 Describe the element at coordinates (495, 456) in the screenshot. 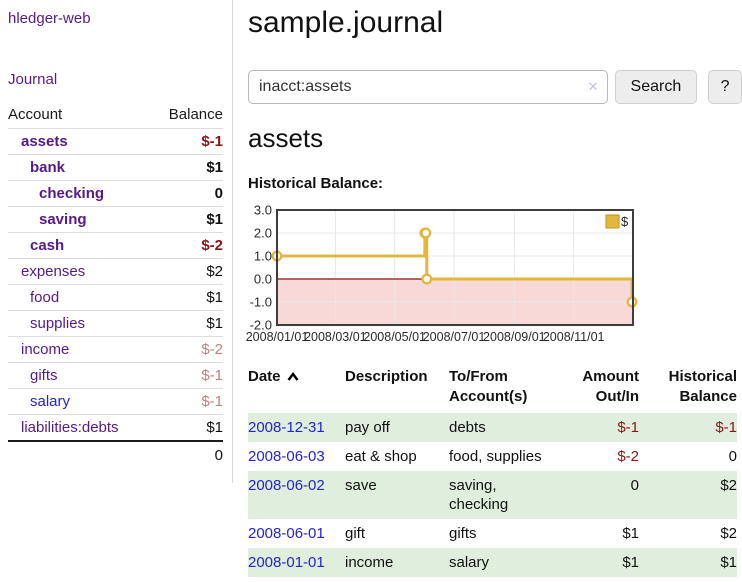

I see `accounts-cell: food, supplies` at that location.